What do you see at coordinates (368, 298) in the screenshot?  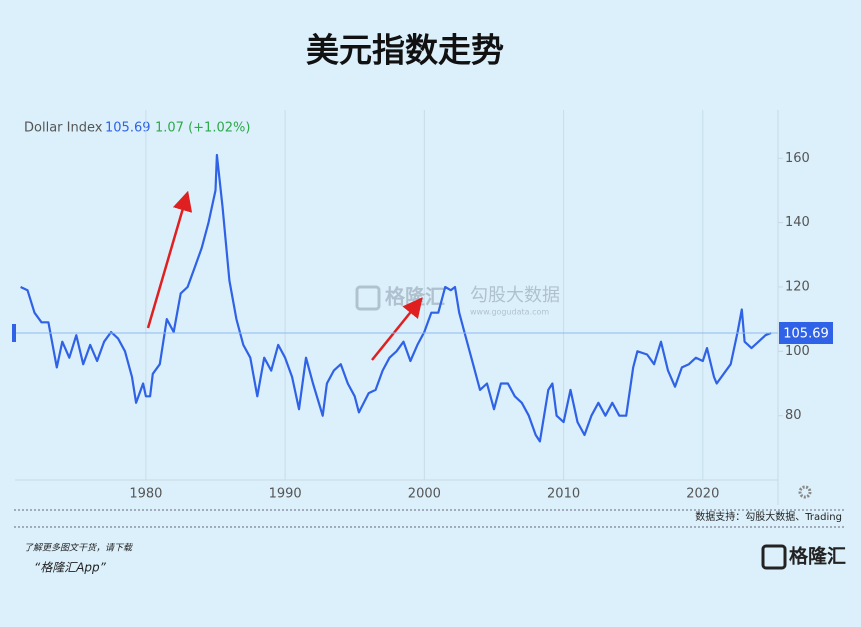 I see `watermark-icon` at bounding box center [368, 298].